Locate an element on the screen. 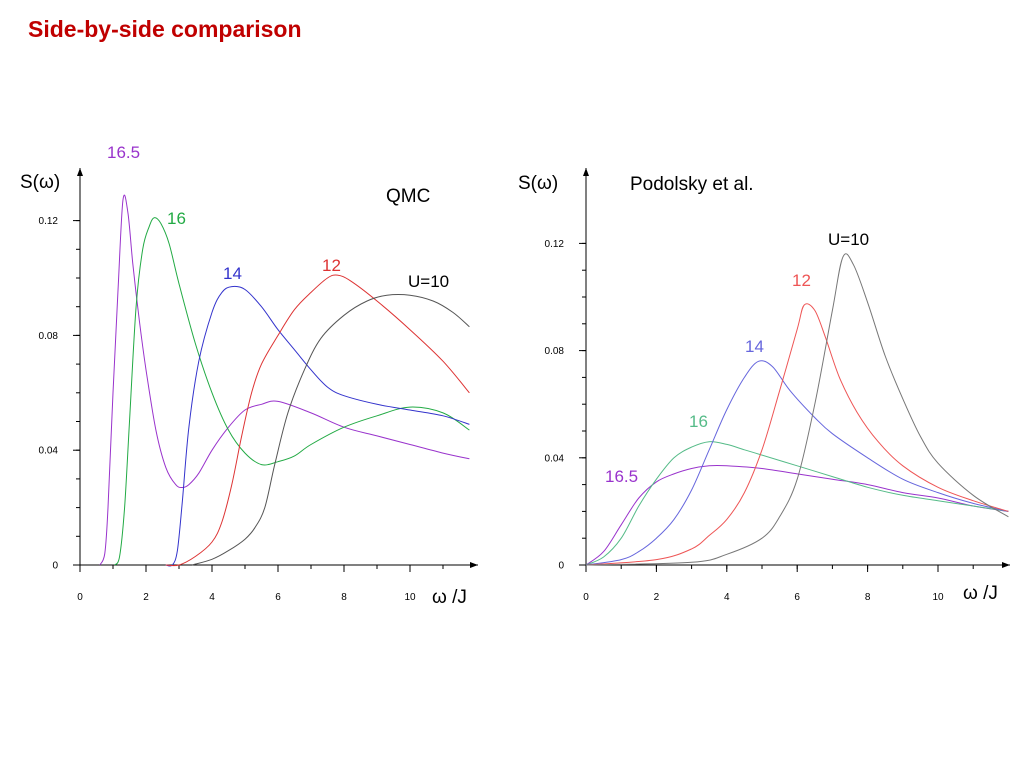 This screenshot has width=1024, height=768. podolsky-series-label-12: 12 is located at coordinates (801, 280).